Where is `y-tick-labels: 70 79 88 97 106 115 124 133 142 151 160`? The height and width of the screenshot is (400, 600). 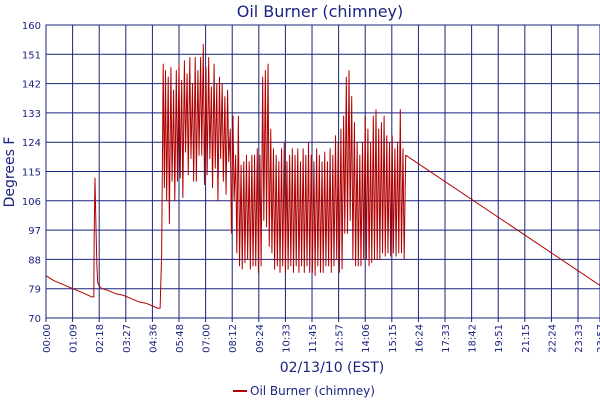 y-tick-labels: 70 79 88 97 106 115 124 133 142 151 160 is located at coordinates (31, 173).